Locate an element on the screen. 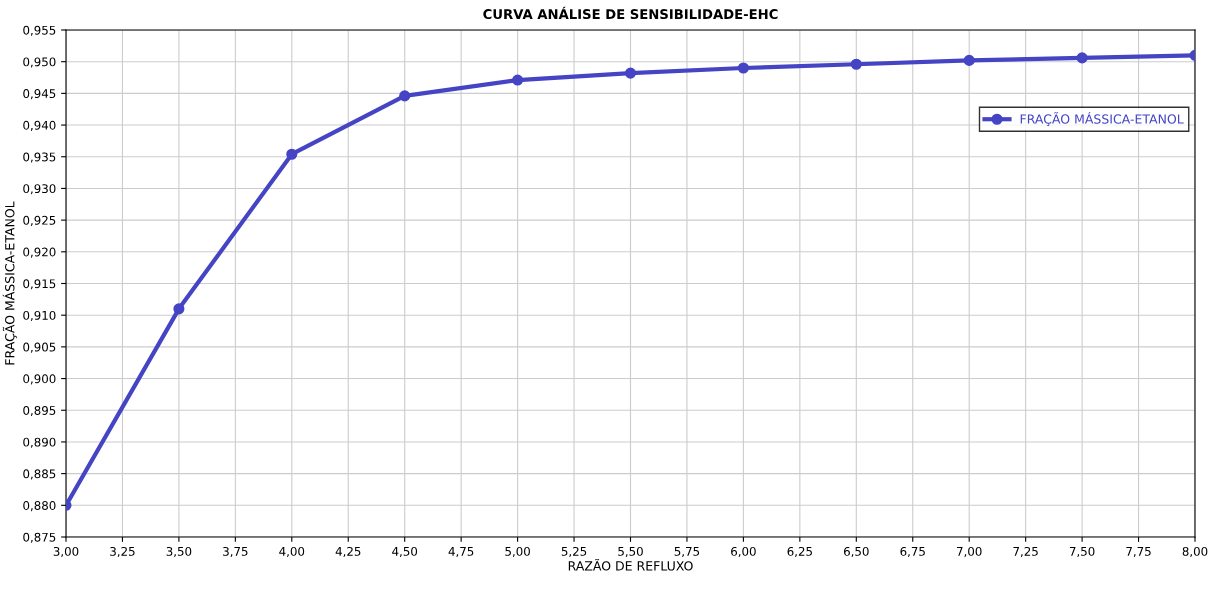 This screenshot has width=1220, height=616. x-tick-label: 7,00 is located at coordinates (969, 552).